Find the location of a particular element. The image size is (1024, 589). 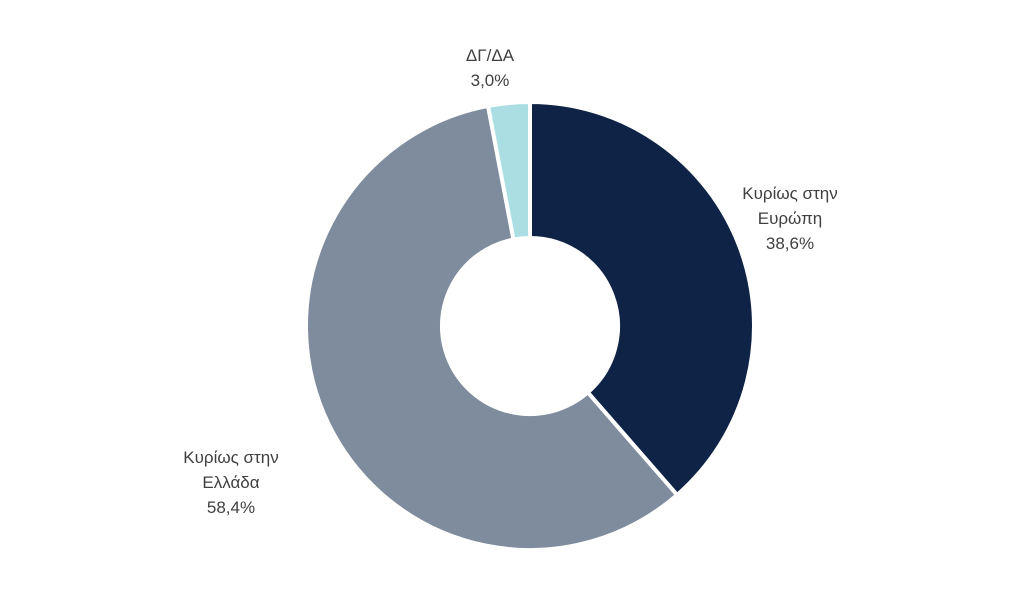

slice-label-europe-value: 38,6% is located at coordinates (790, 243).